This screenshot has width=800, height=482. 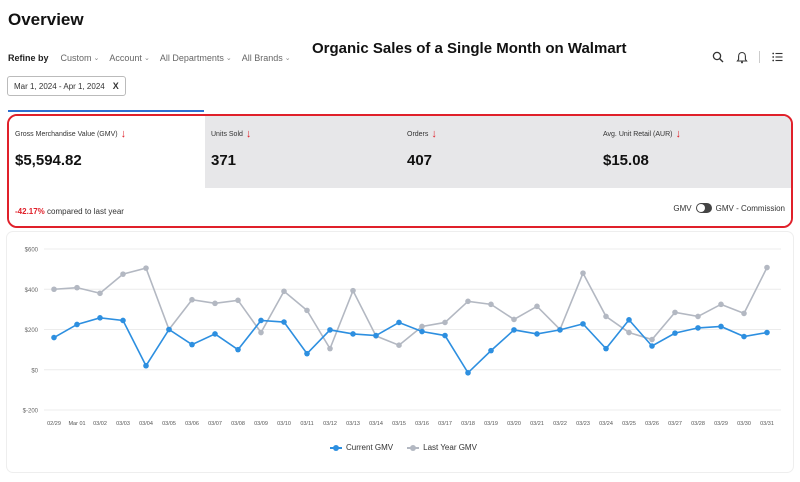 What do you see at coordinates (262, 58) in the screenshot?
I see `filter-brands-label: All Brands` at bounding box center [262, 58].